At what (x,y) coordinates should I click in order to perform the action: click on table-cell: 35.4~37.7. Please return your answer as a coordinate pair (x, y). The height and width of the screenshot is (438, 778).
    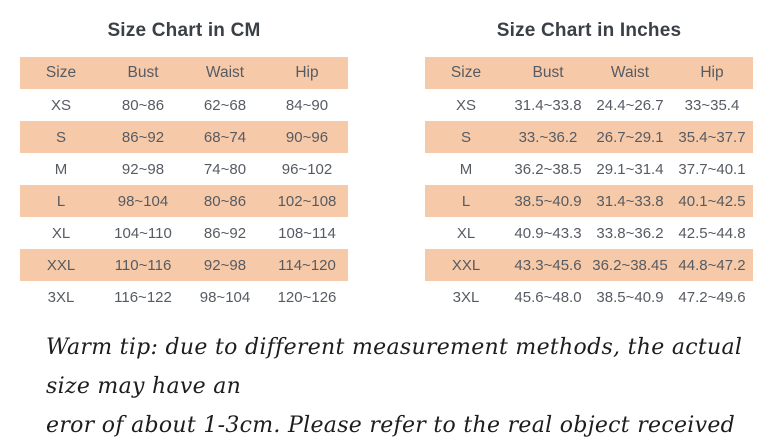
    Looking at the image, I should click on (712, 137).